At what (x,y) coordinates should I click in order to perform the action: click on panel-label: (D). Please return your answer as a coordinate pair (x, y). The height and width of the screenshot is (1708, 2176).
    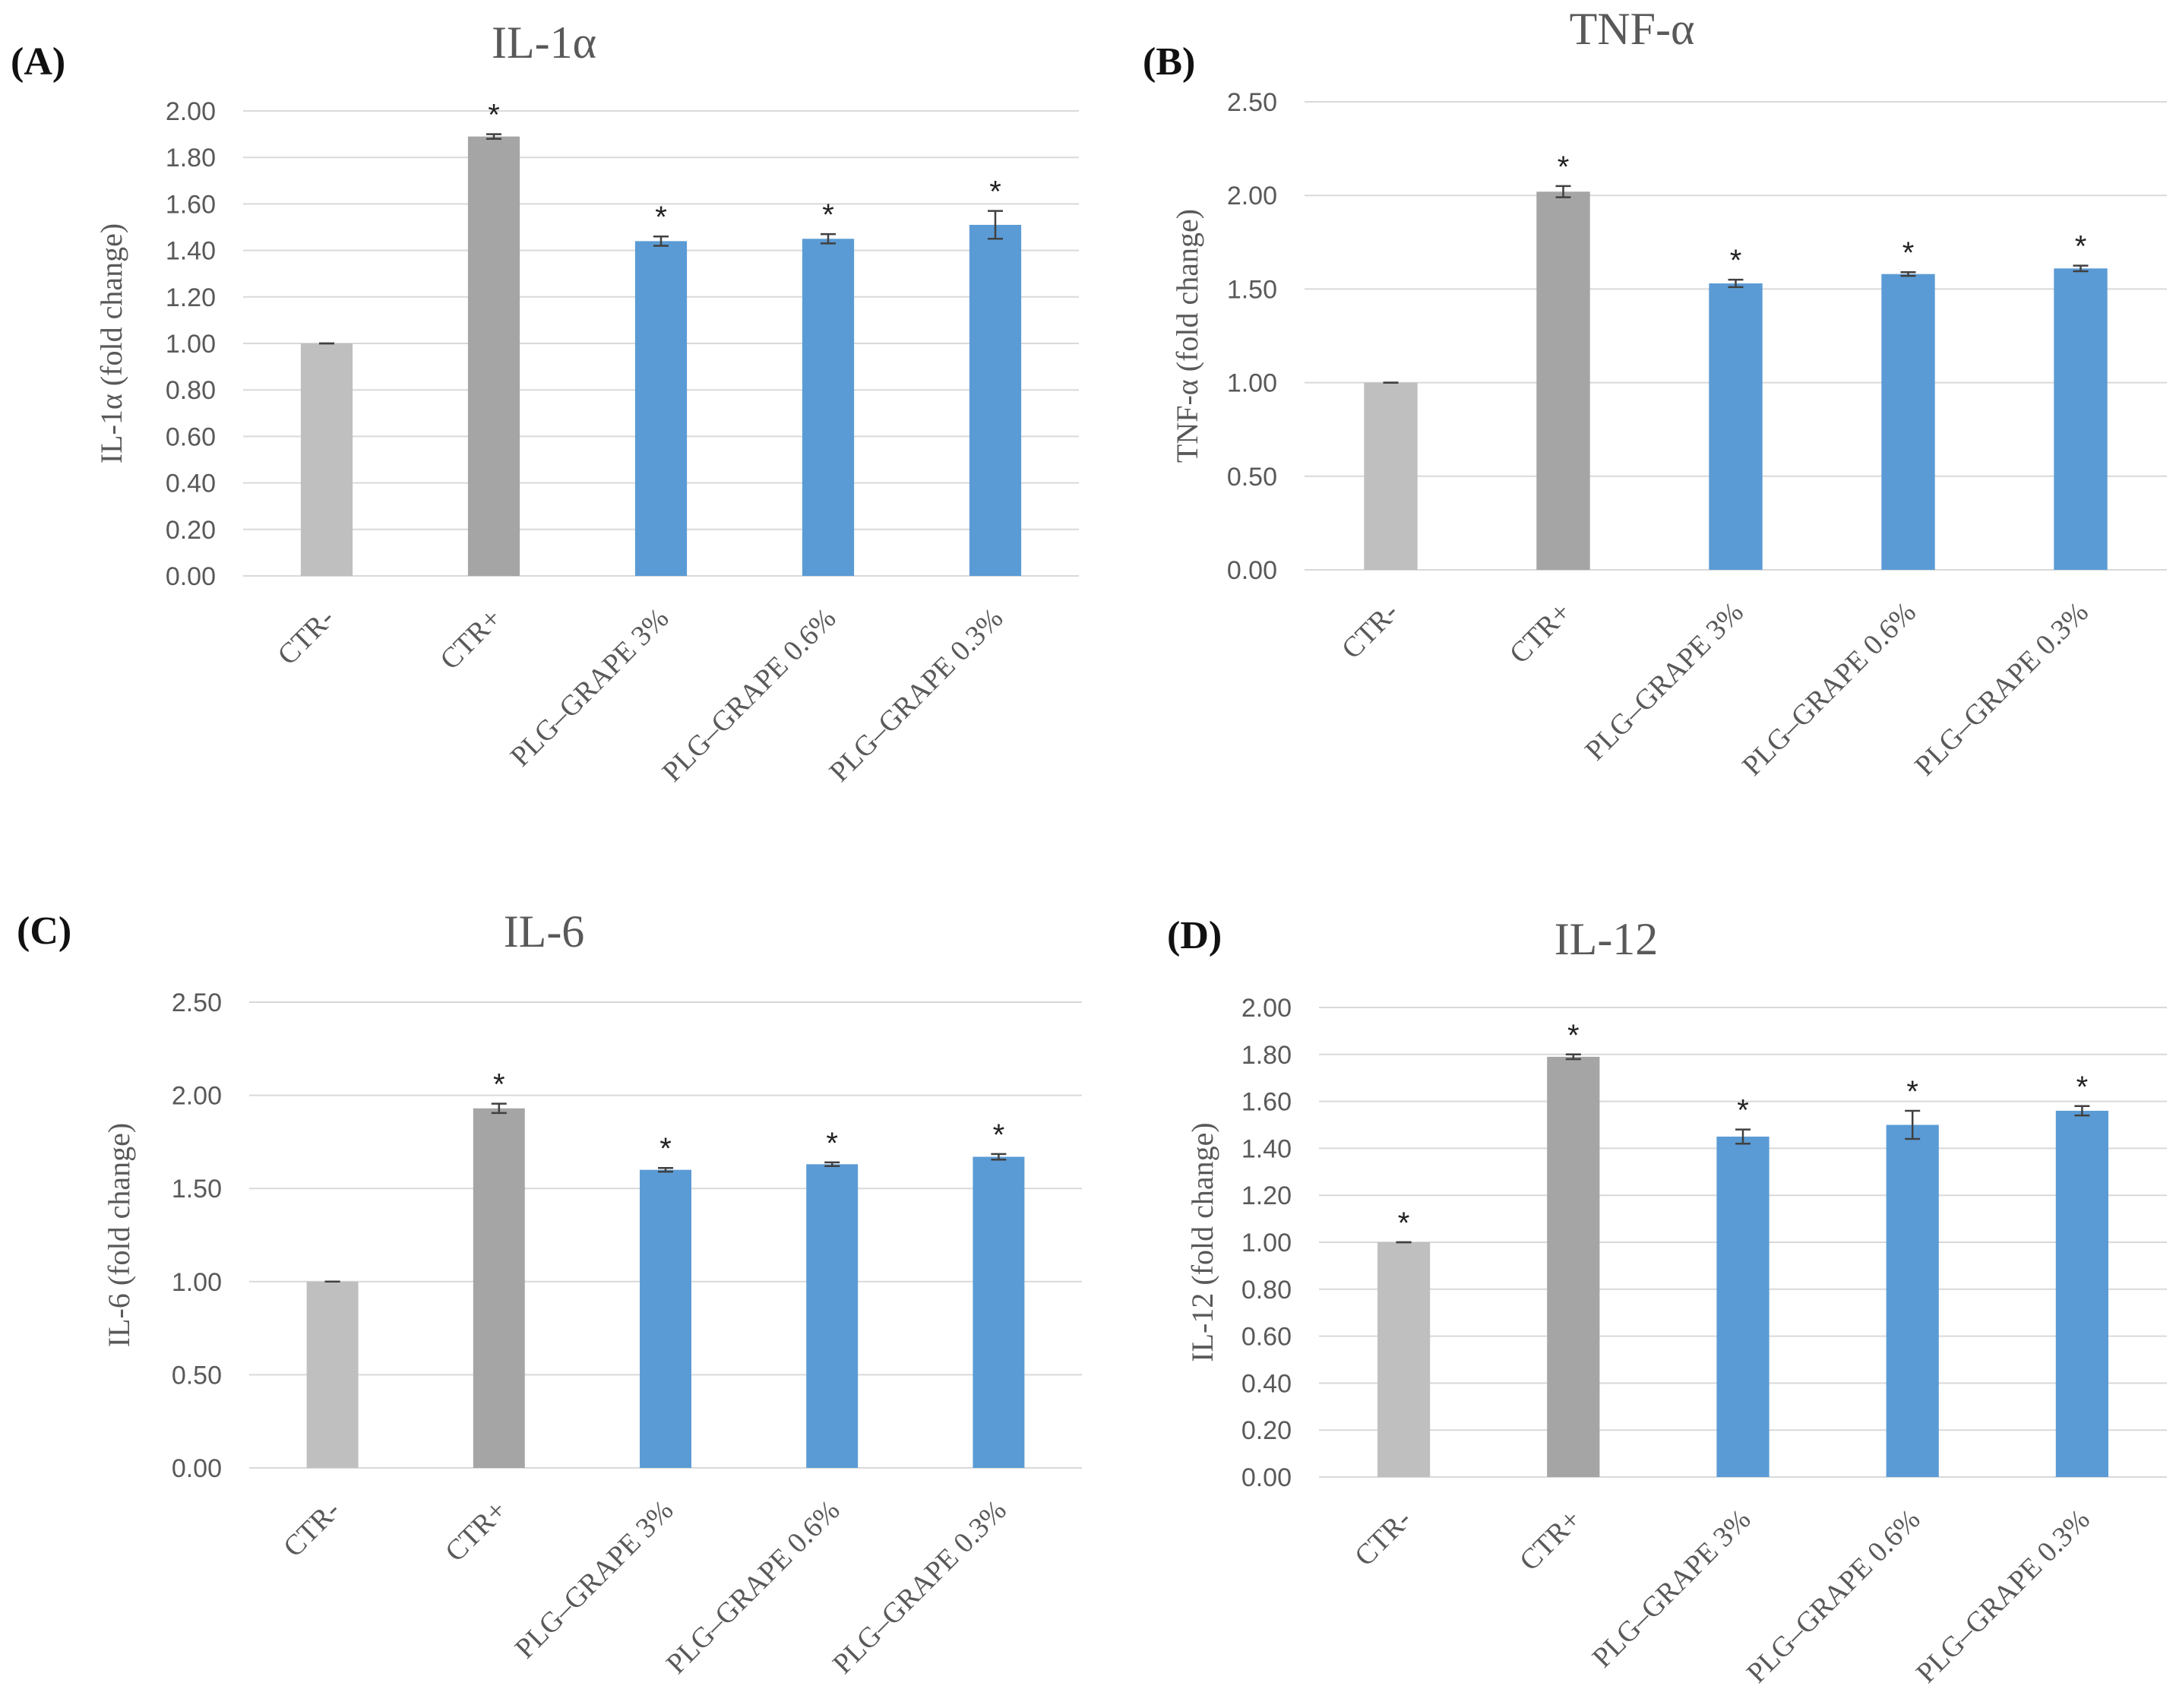
    Looking at the image, I should click on (1194, 935).